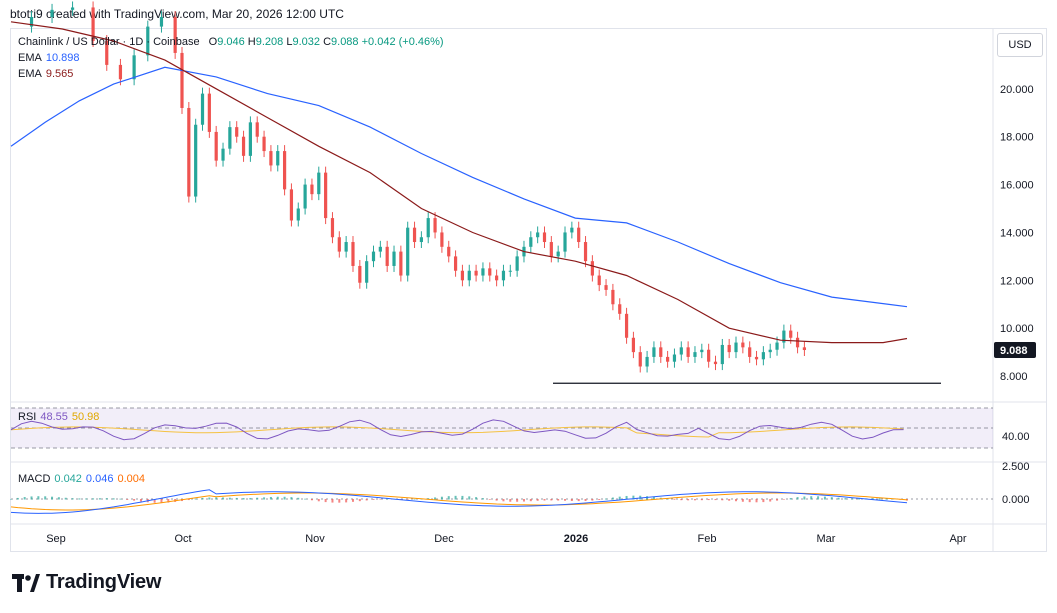  Describe the element at coordinates (104, 582) in the screenshot. I see `tradingview-logo-text: TradingView` at that location.